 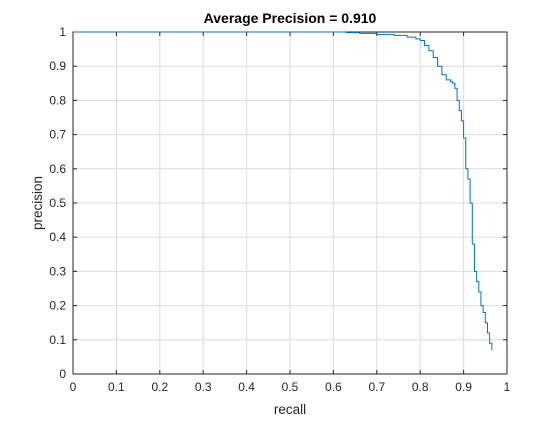 I want to click on x-tick-label: 0.7, so click(x=376, y=387).